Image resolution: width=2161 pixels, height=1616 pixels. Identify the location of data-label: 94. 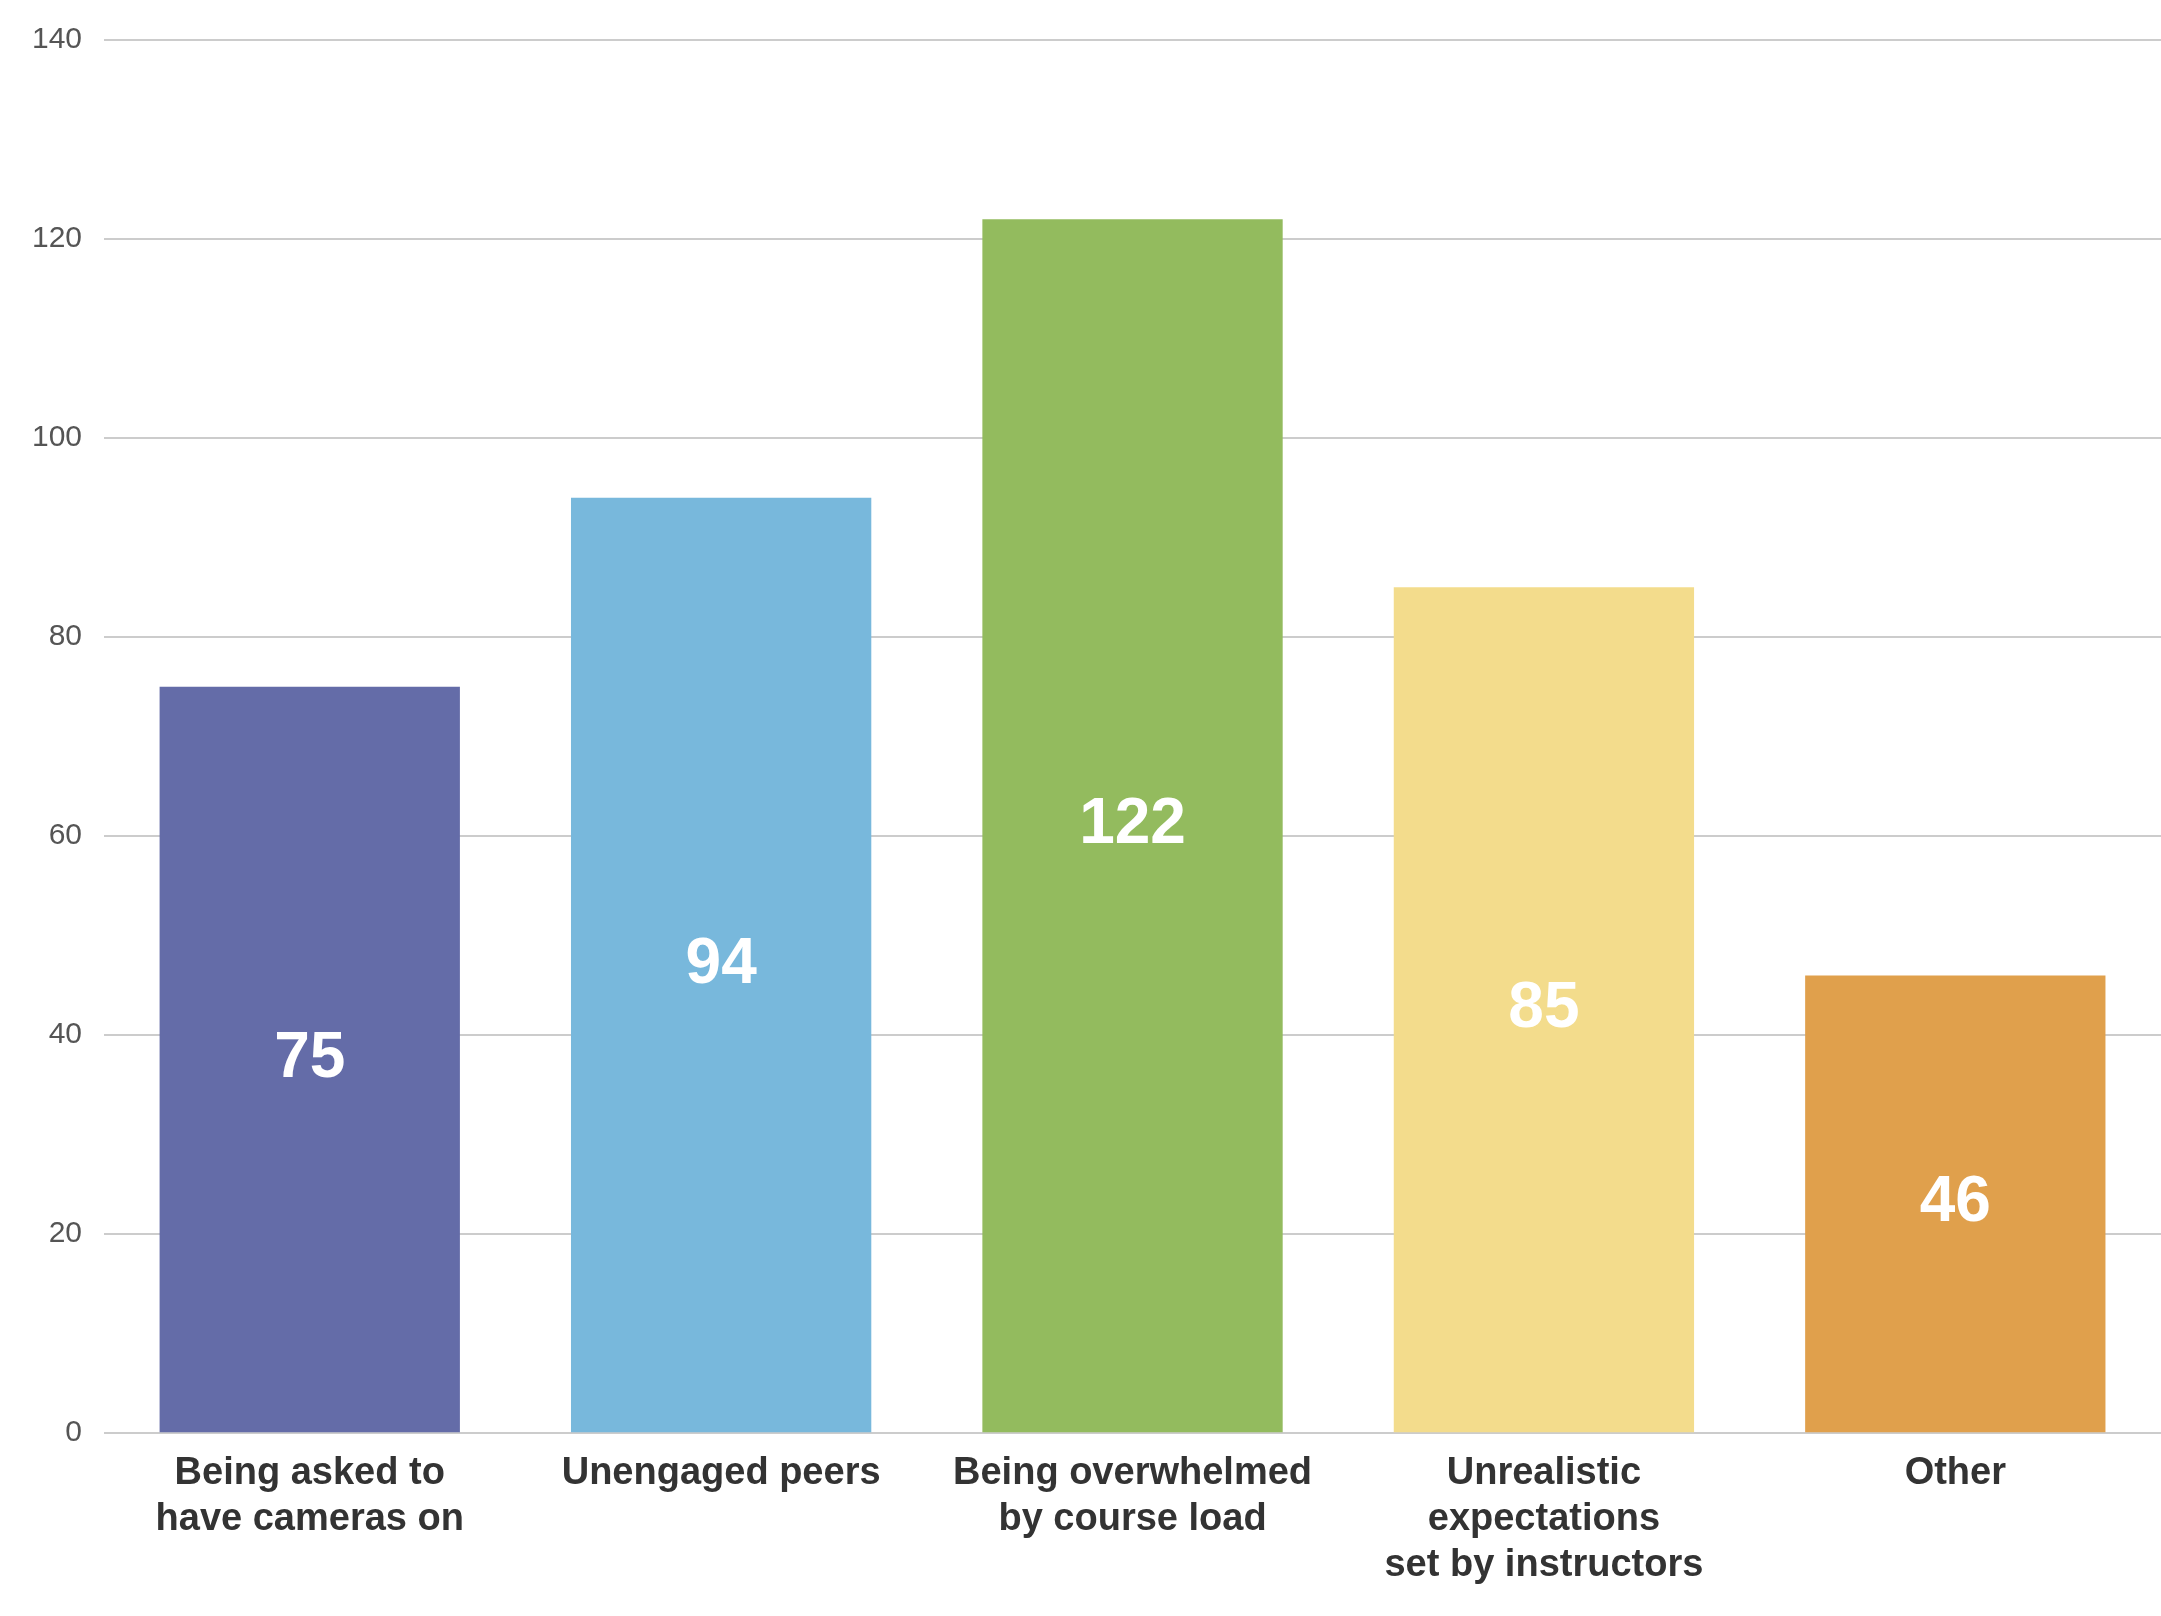
(721, 960).